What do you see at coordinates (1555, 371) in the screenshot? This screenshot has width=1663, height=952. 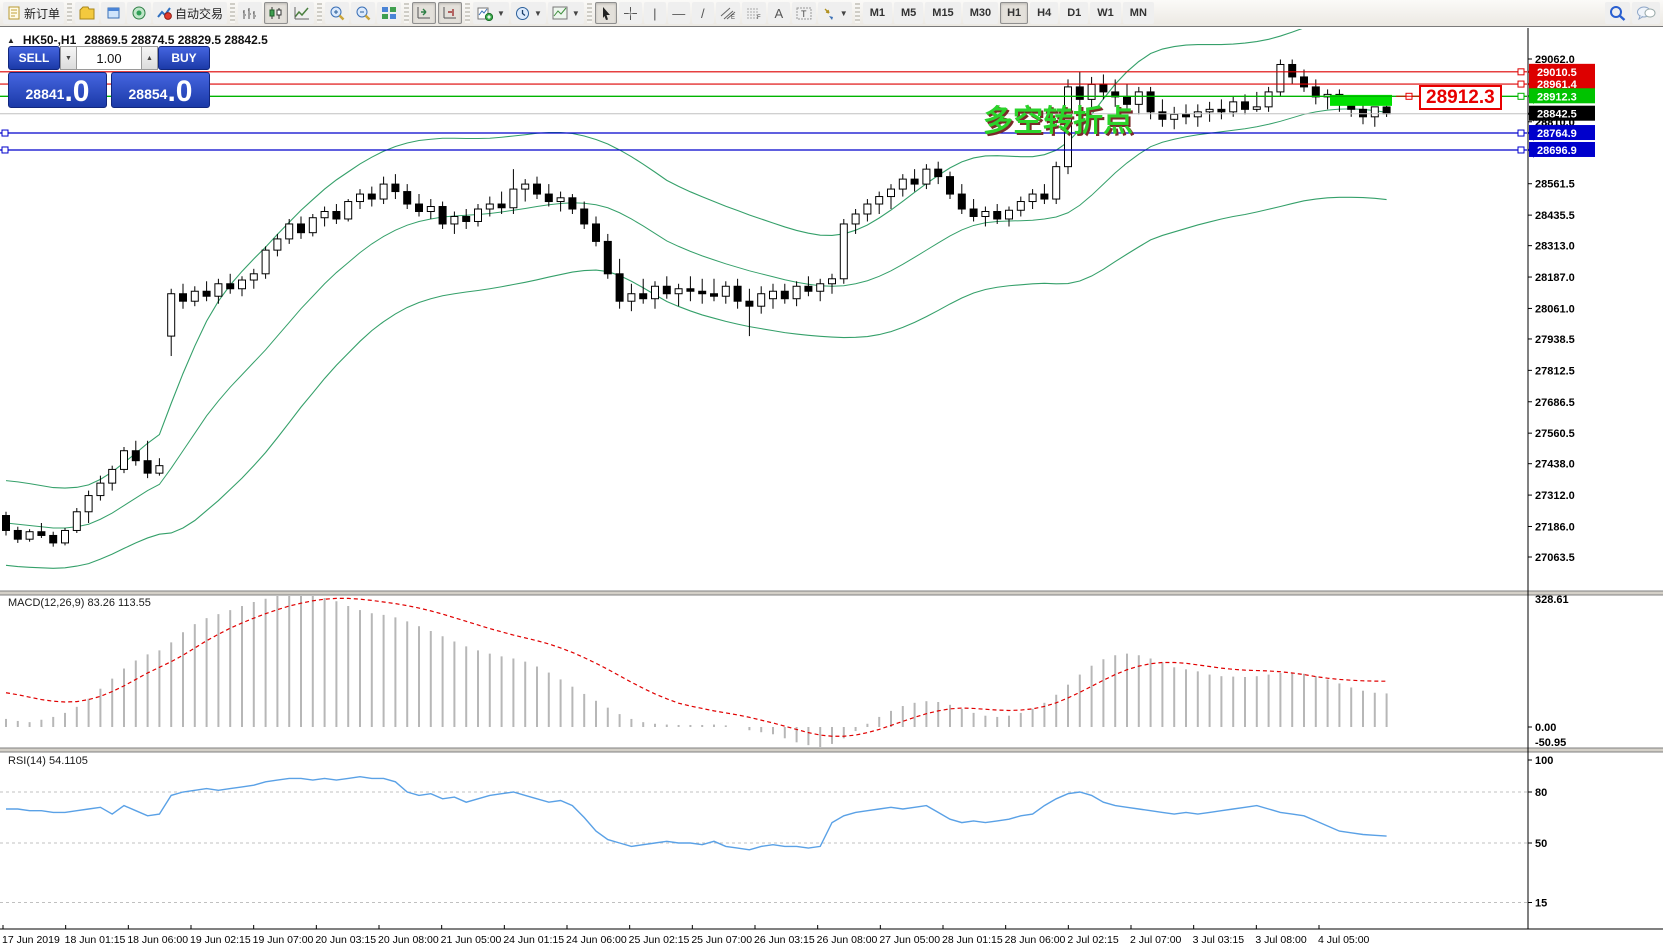 I see `price-tick-label: 27812.5` at bounding box center [1555, 371].